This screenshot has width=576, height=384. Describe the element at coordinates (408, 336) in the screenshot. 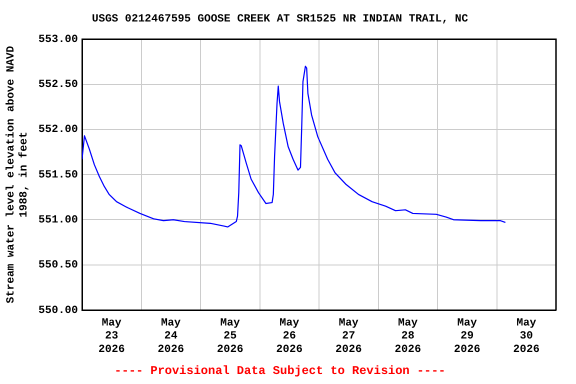

I see `x-tick-label: May 28 2026` at that location.